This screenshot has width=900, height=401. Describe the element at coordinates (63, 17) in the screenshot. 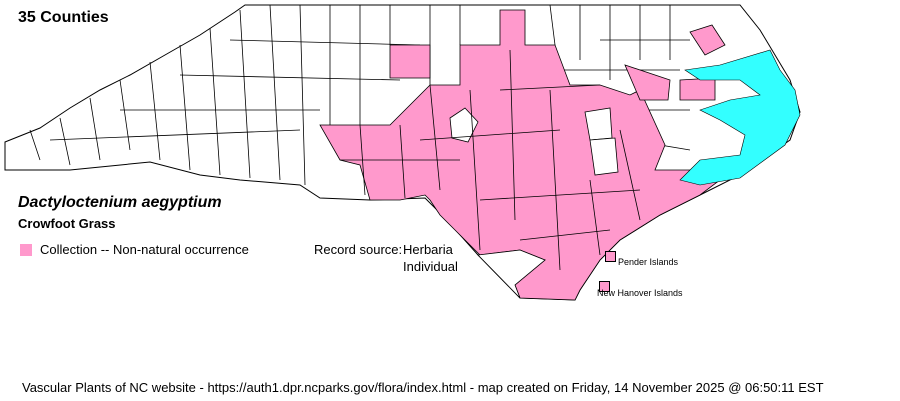

I see `county-count: 35 Counties` at that location.